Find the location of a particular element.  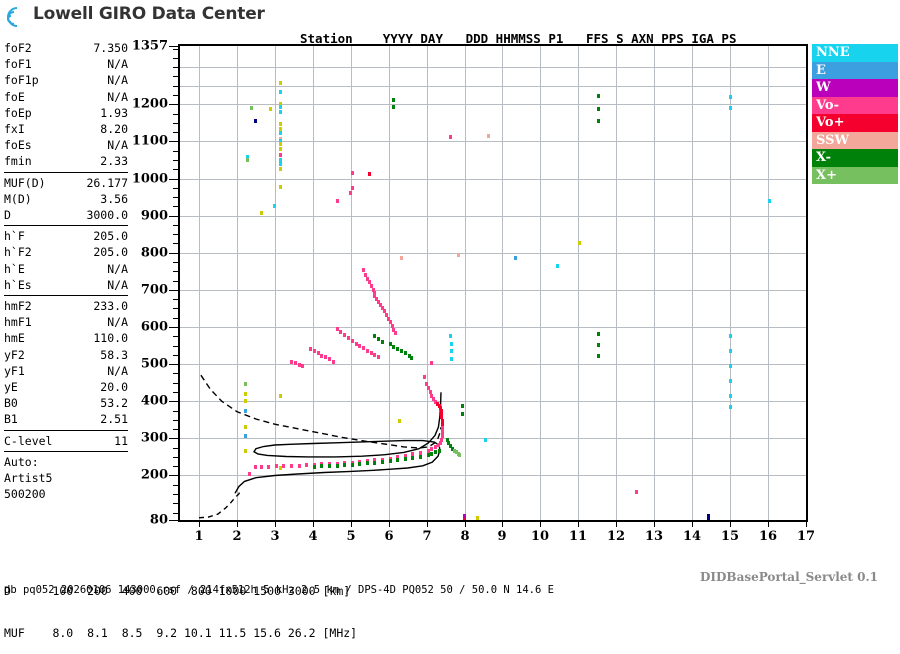

param-row: hmF2 233.0 is located at coordinates (66, 306).